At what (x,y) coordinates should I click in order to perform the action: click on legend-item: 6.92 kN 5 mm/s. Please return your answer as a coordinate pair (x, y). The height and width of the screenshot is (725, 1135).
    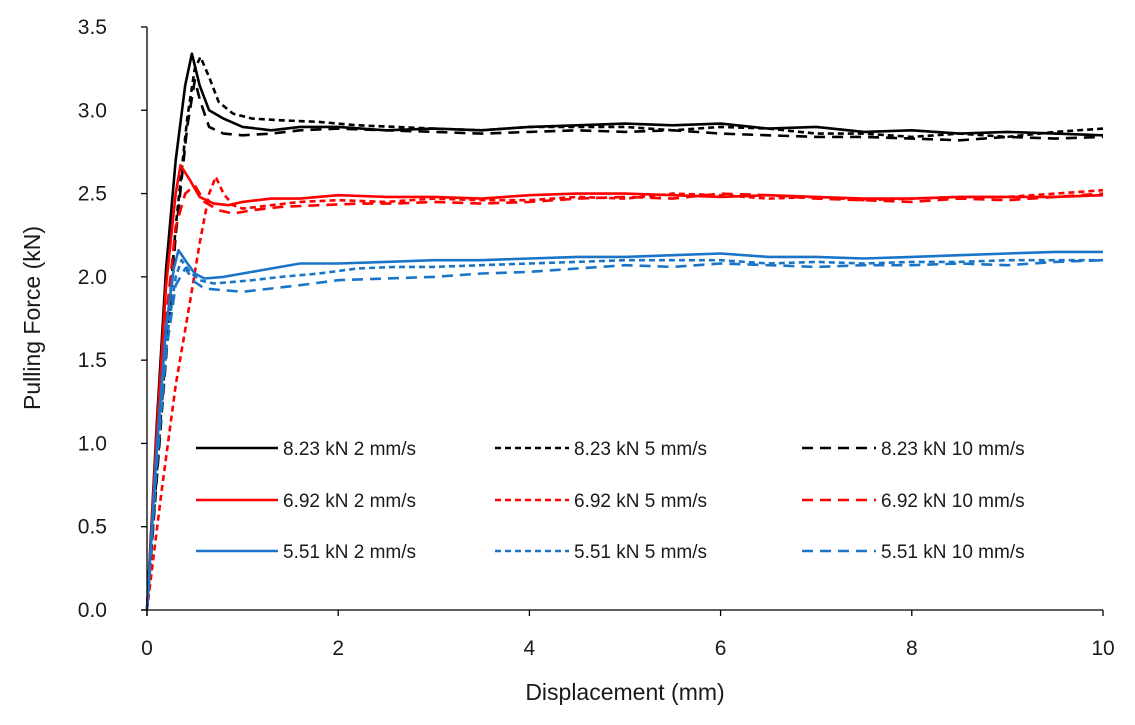
    Looking at the image, I should click on (601, 501).